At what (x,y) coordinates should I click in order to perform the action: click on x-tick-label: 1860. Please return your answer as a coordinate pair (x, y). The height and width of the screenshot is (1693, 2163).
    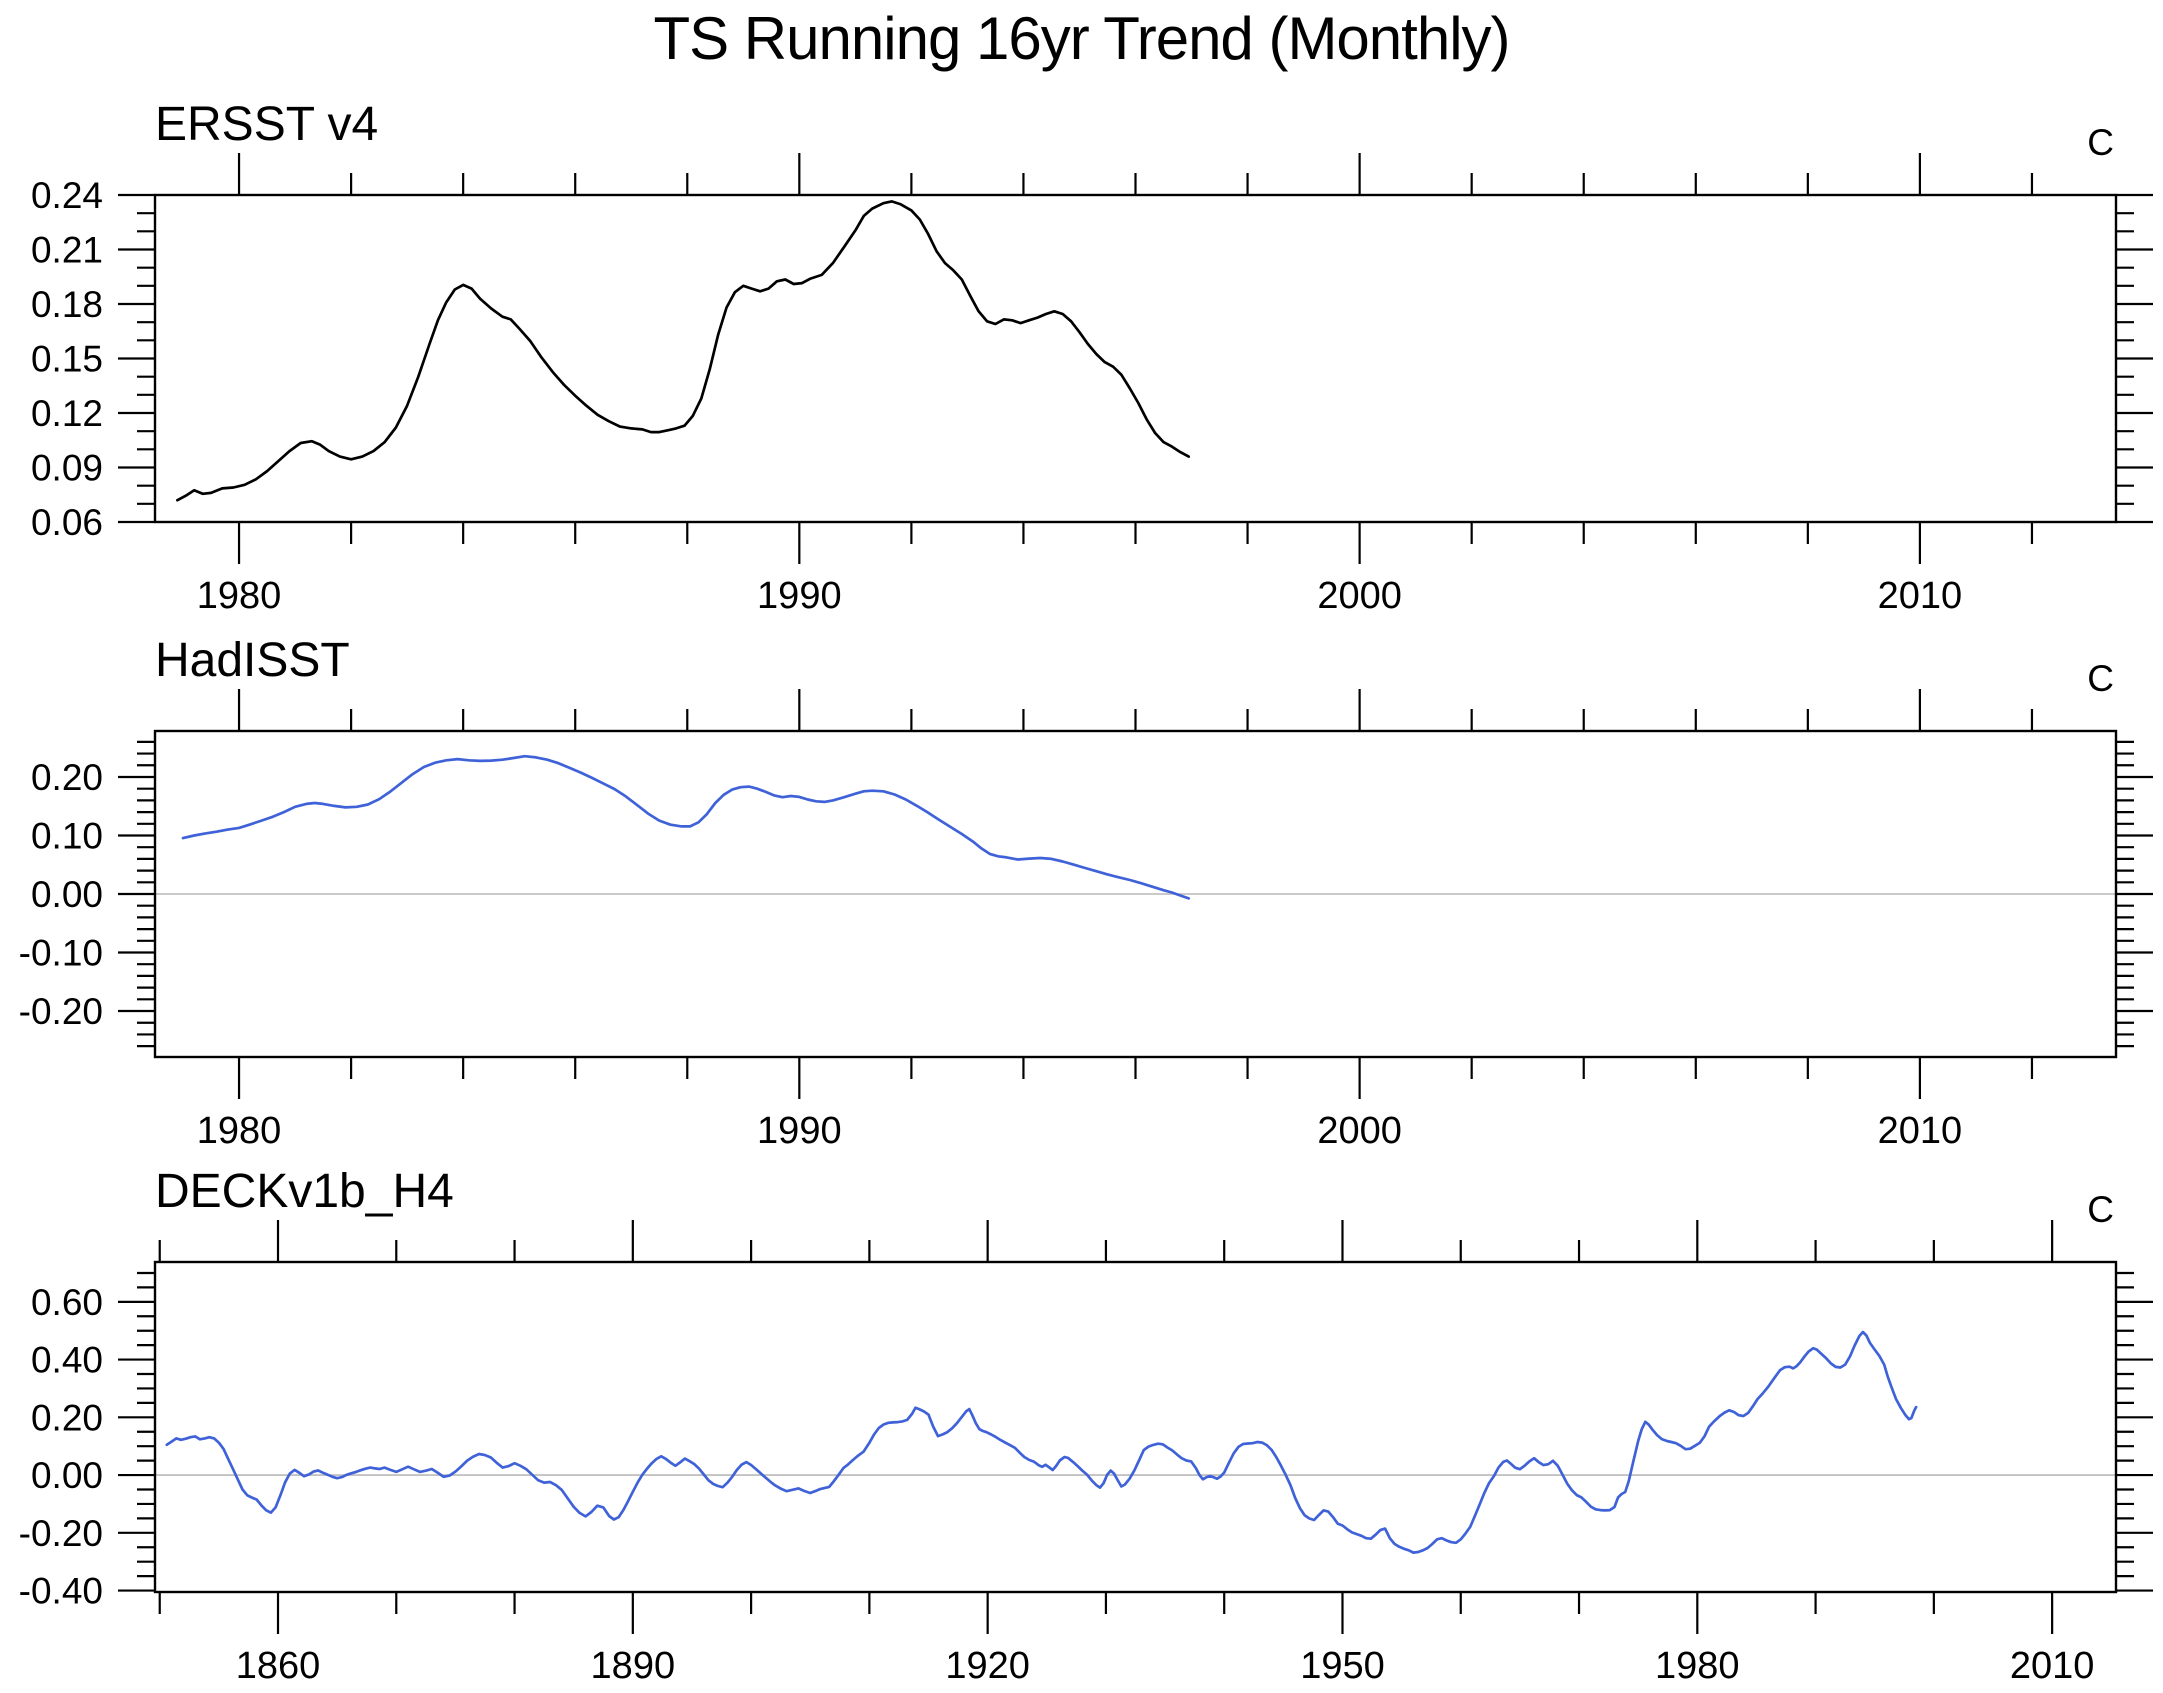
    Looking at the image, I should click on (278, 1666).